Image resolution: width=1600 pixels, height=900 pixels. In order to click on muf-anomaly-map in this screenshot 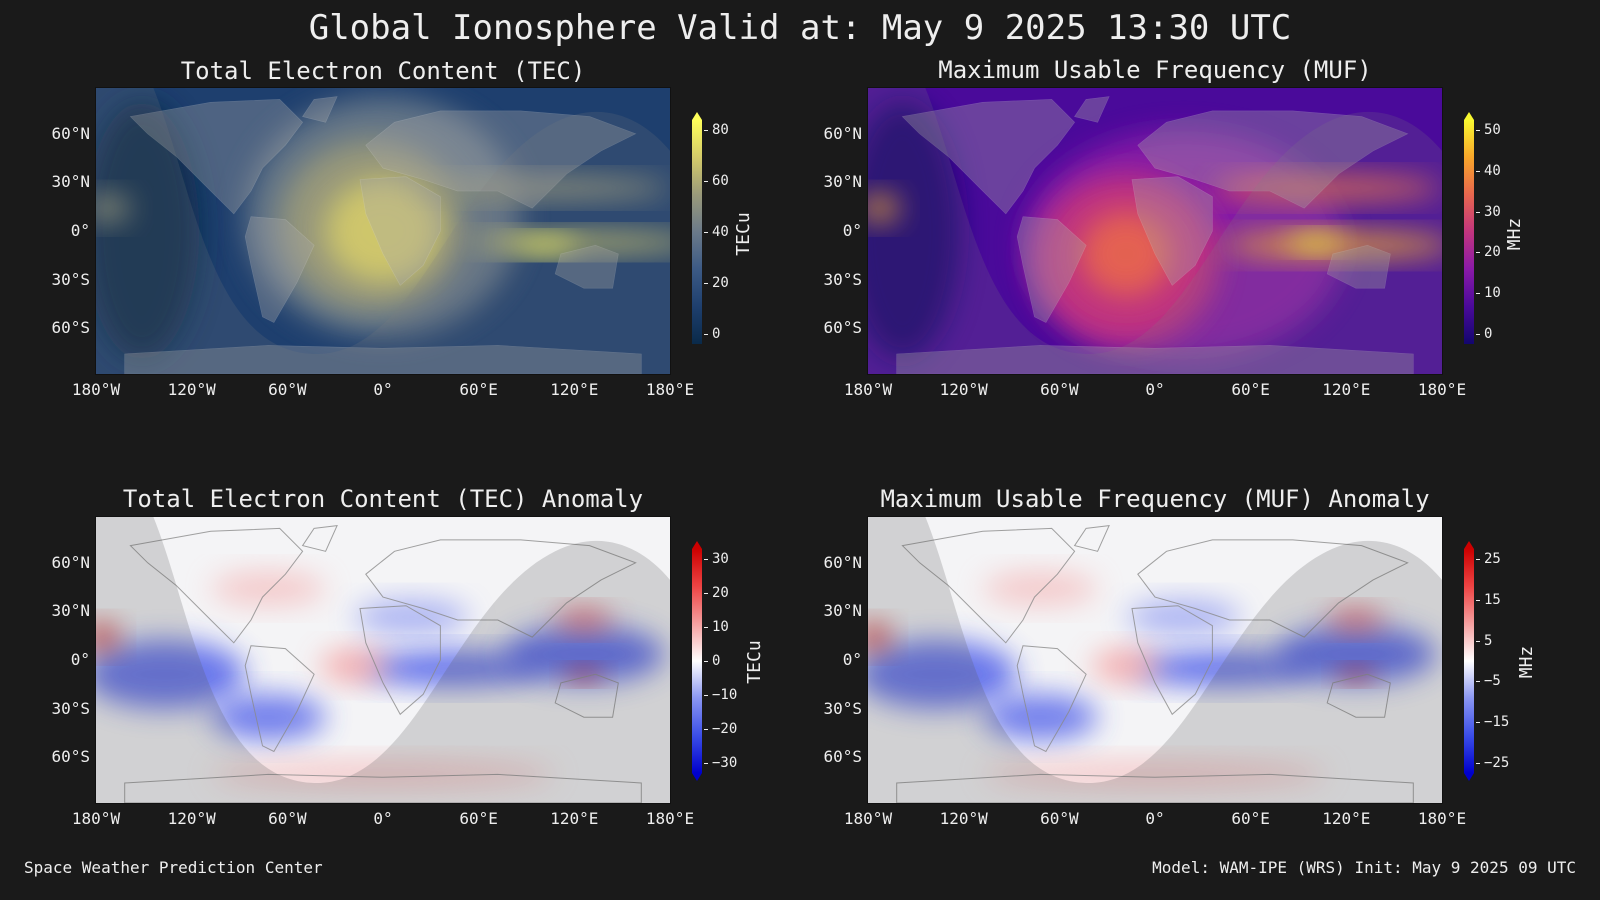, I will do `click(1155, 660)`.